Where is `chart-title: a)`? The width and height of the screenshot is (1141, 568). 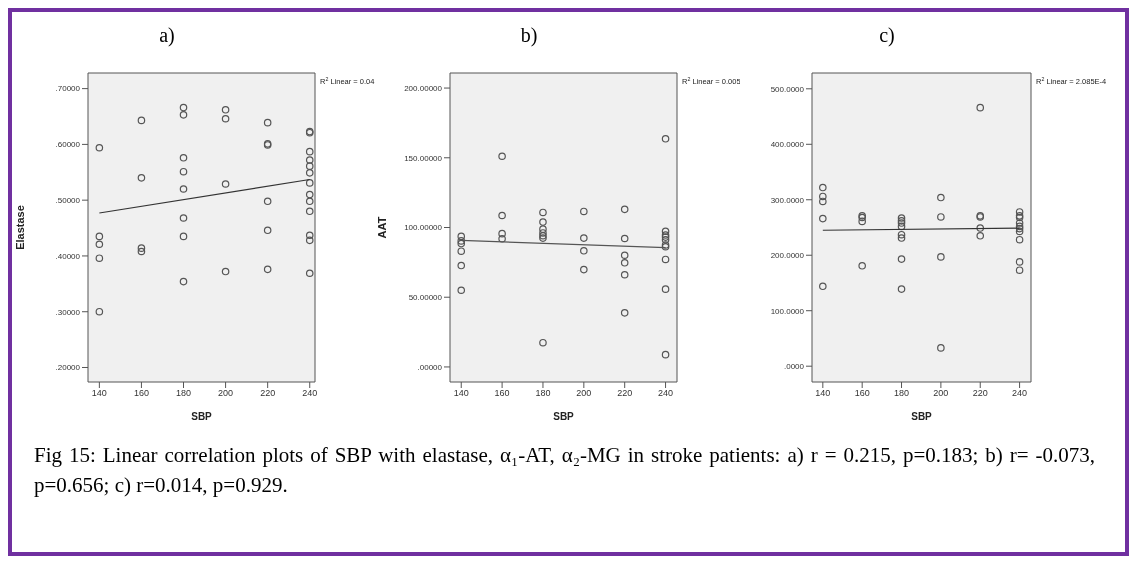
chart-title: a) is located at coordinates (167, 35).